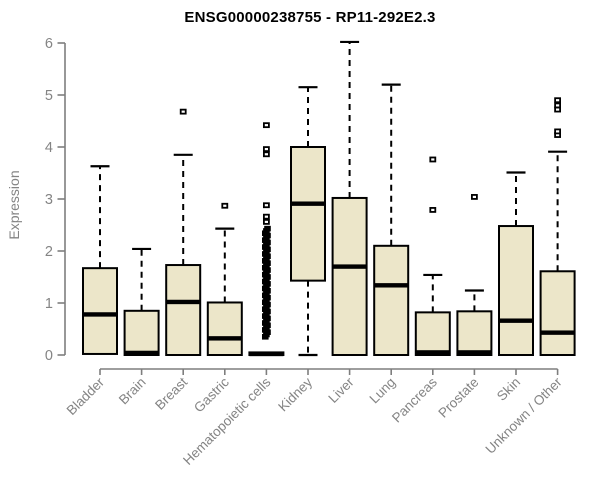  Describe the element at coordinates (49, 148) in the screenshot. I see `y-tick-label: 4` at that location.